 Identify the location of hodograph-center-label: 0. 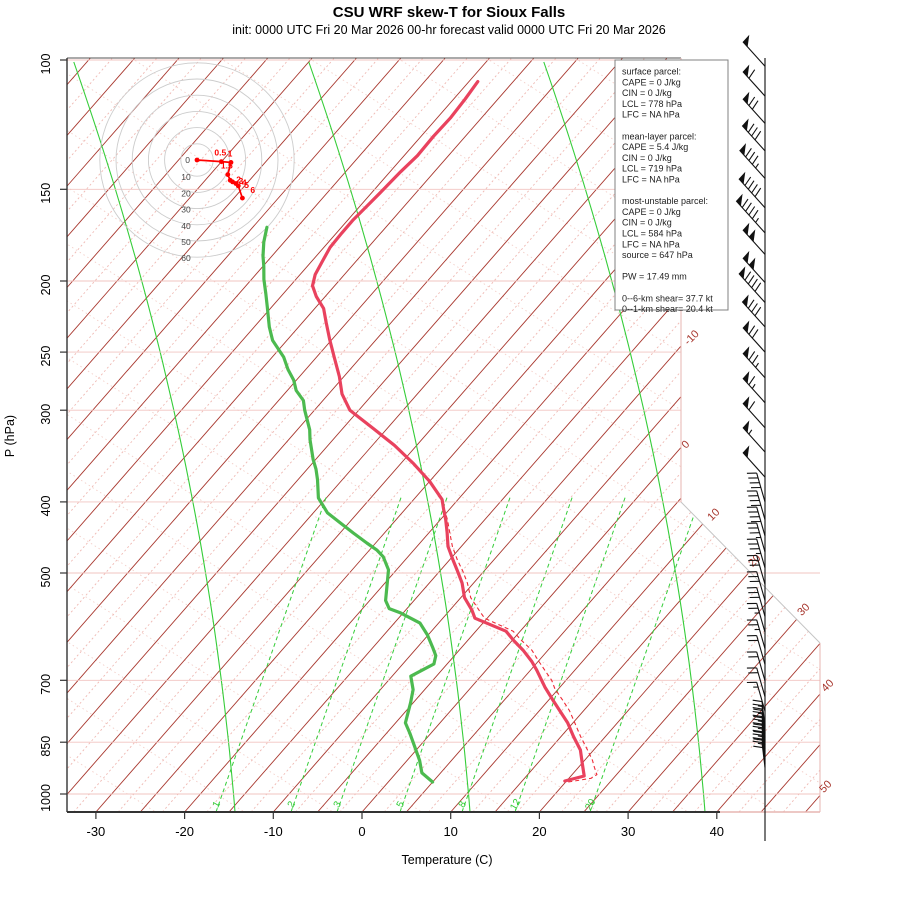
(187, 160).